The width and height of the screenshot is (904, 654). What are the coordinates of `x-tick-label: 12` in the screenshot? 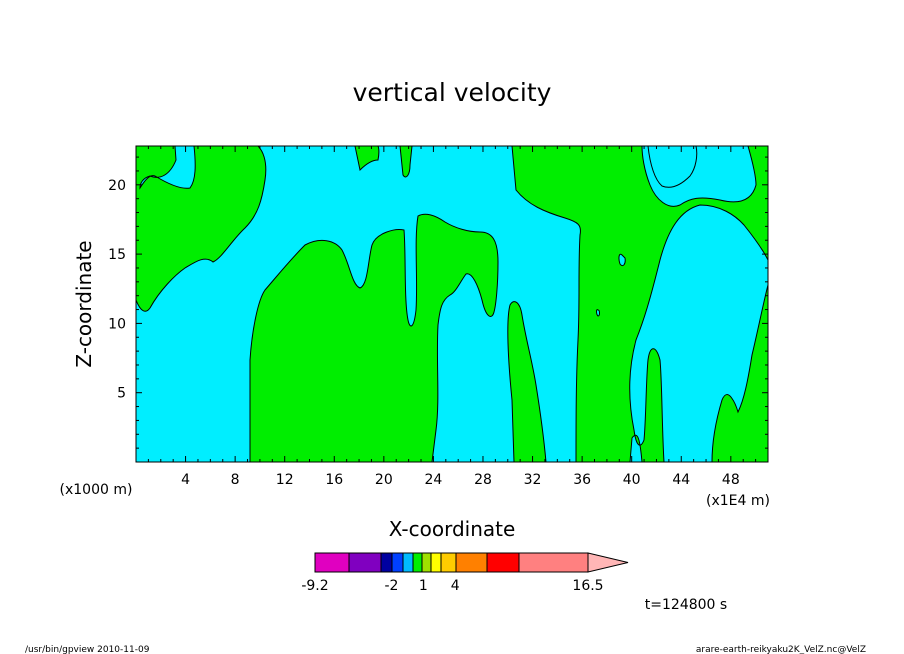 It's located at (285, 480).